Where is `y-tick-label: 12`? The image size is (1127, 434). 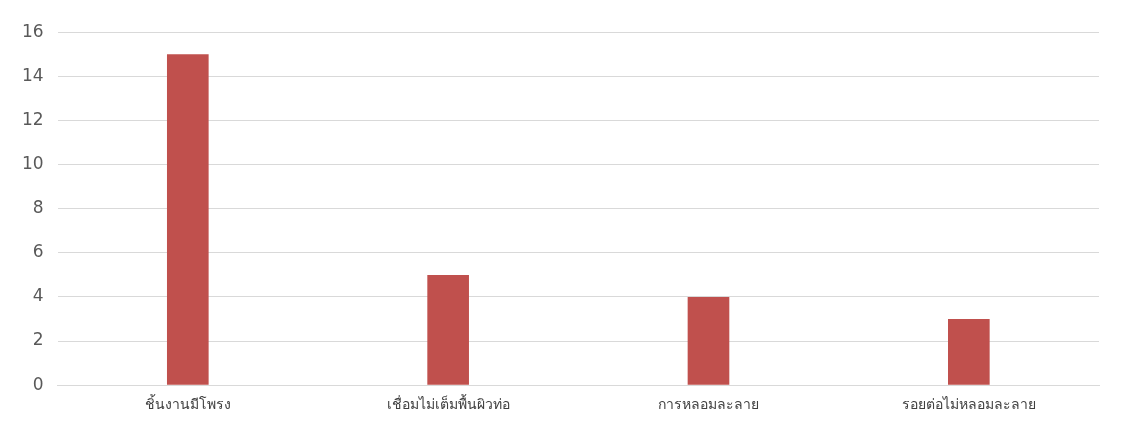
y-tick-label: 12 is located at coordinates (32, 118).